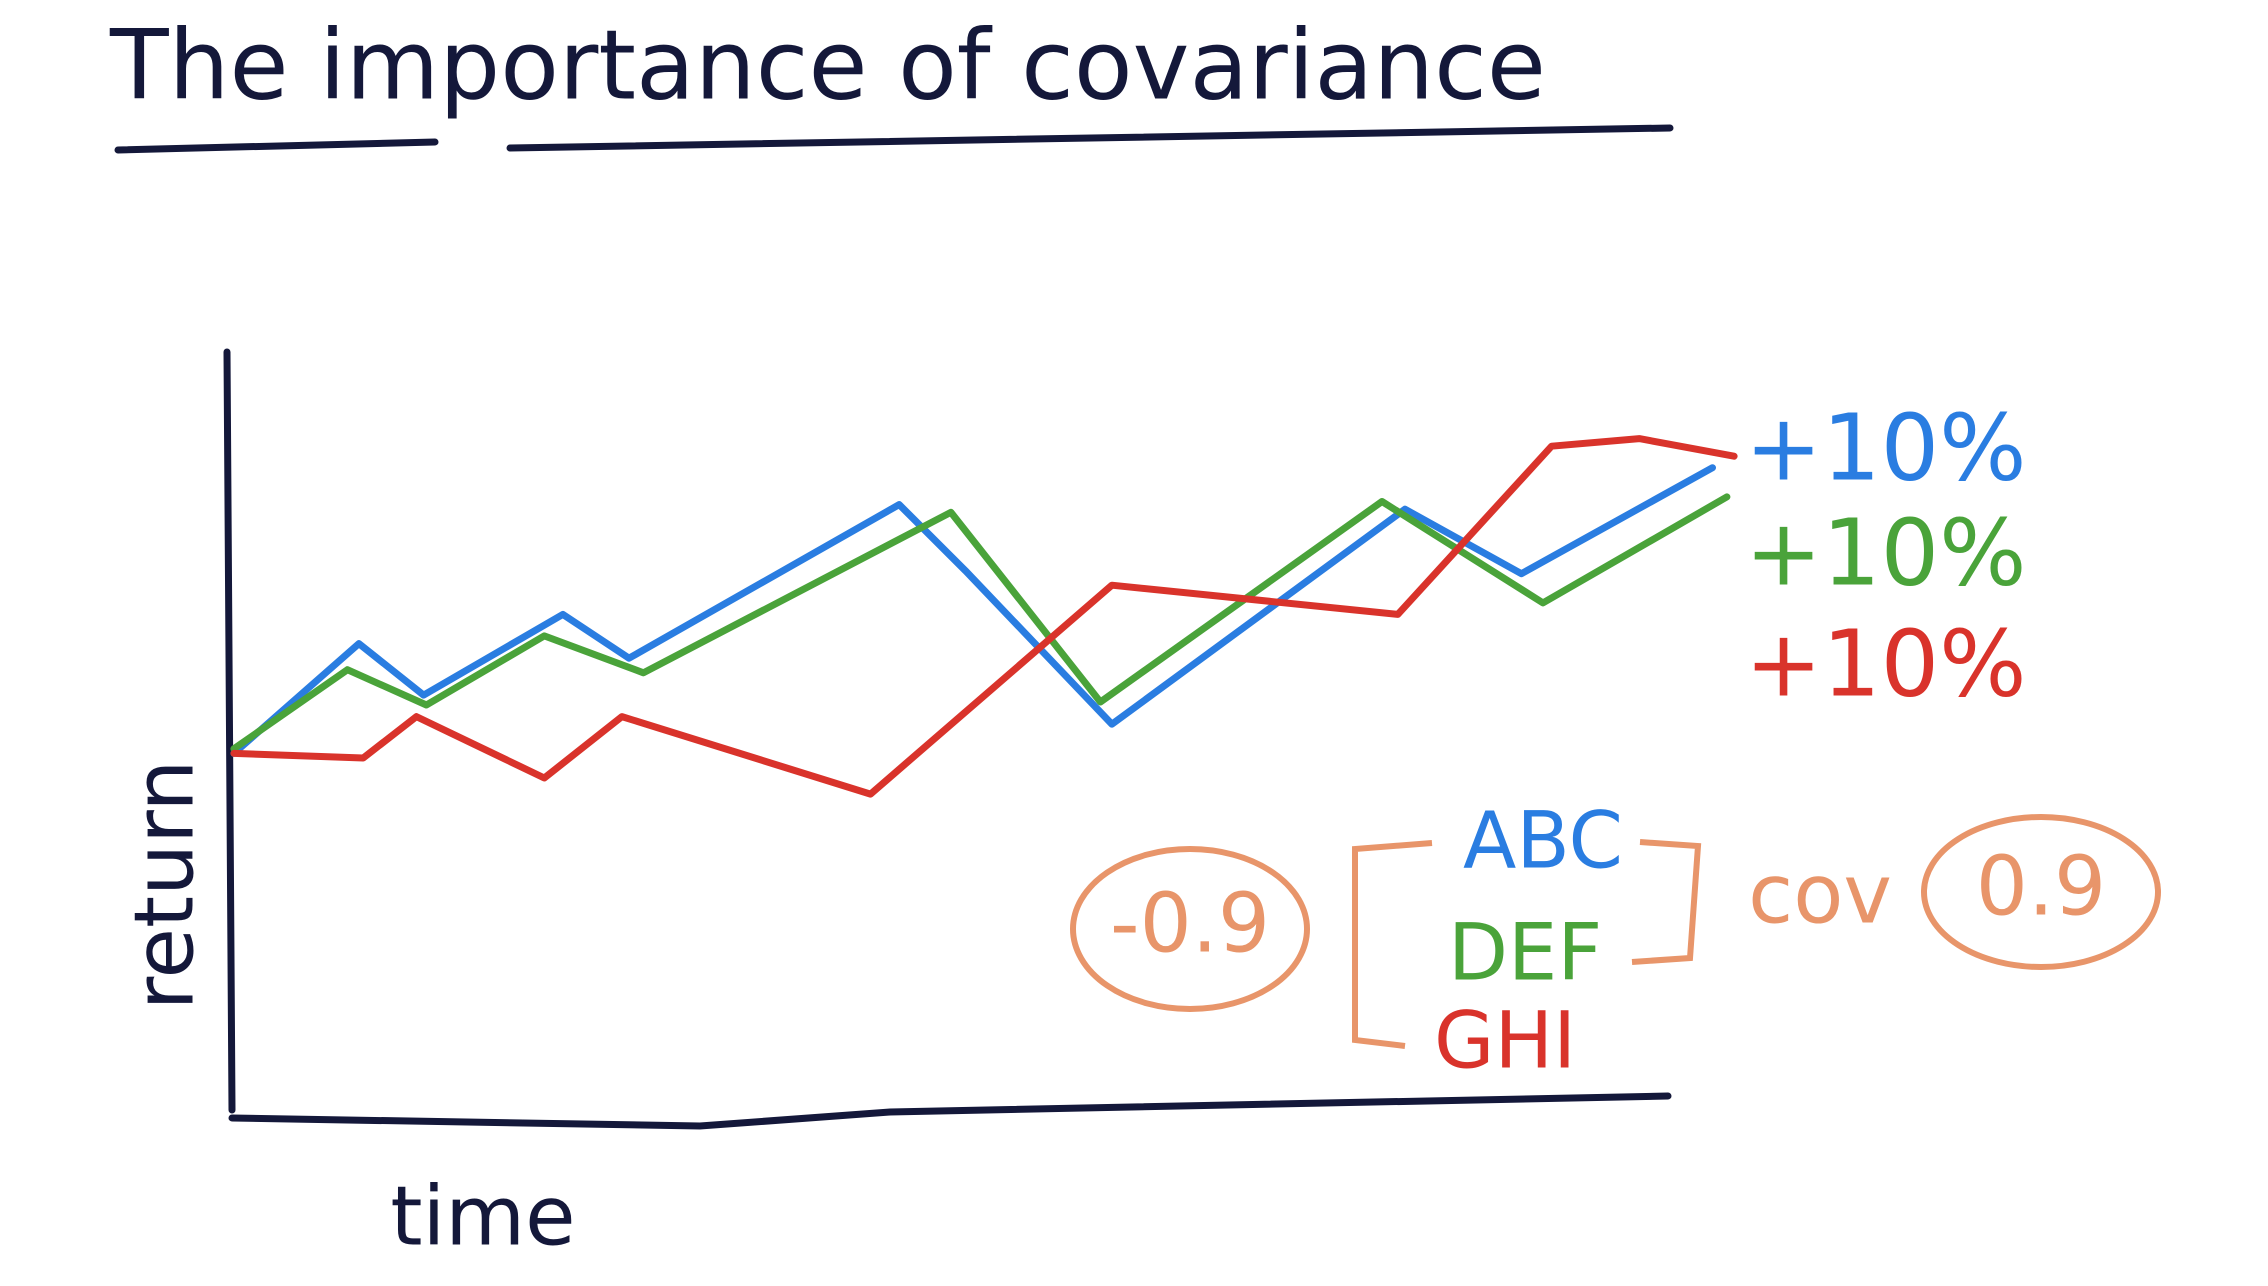  Describe the element at coordinates (164, 885) in the screenshot. I see `y-axis-label: return` at that location.